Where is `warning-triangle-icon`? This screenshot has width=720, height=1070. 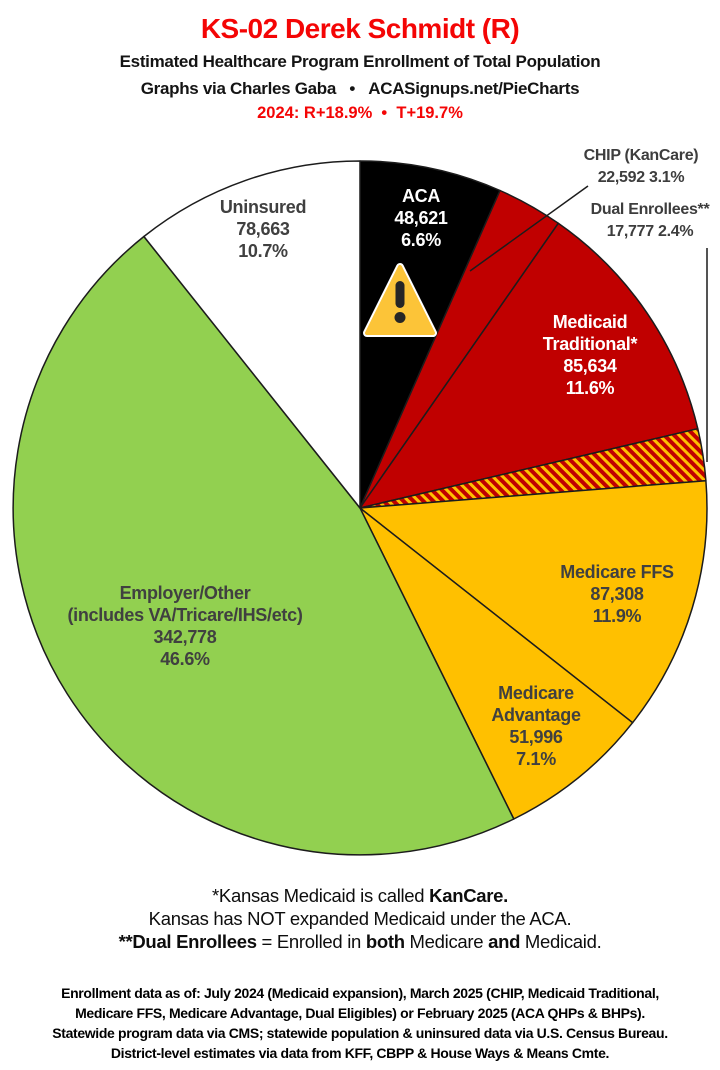
warning-triangle-icon is located at coordinates (400, 300).